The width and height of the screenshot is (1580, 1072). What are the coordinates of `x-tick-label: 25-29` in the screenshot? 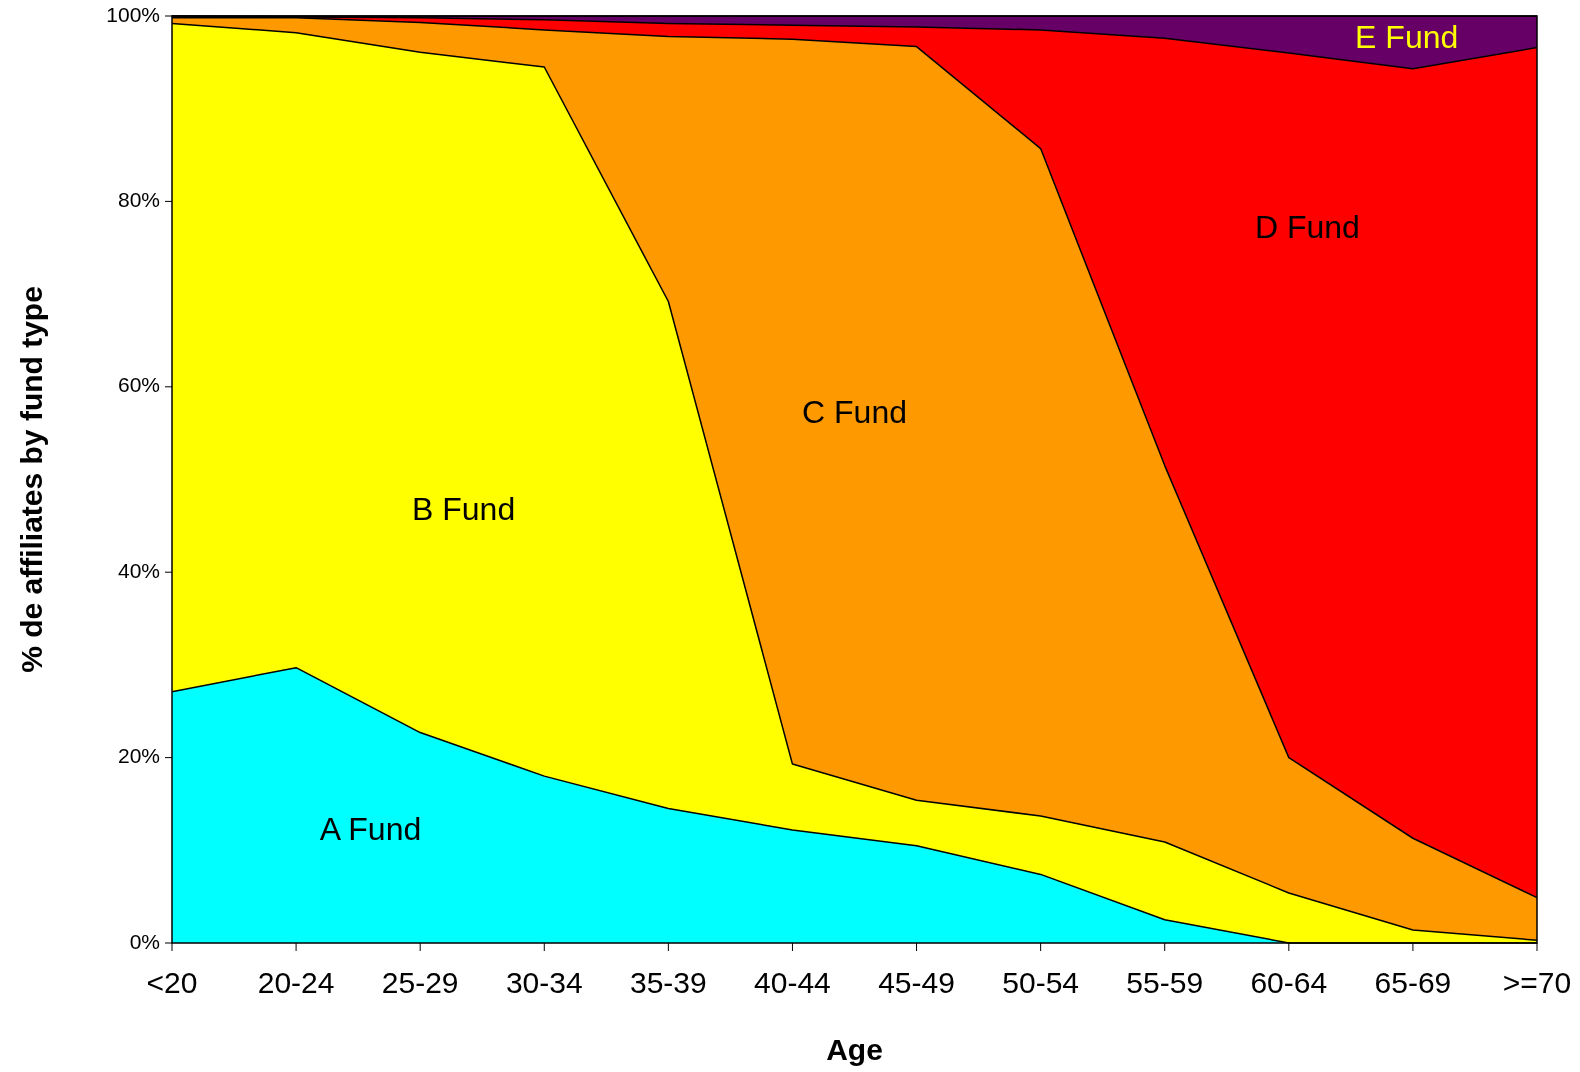 It's located at (420, 982).